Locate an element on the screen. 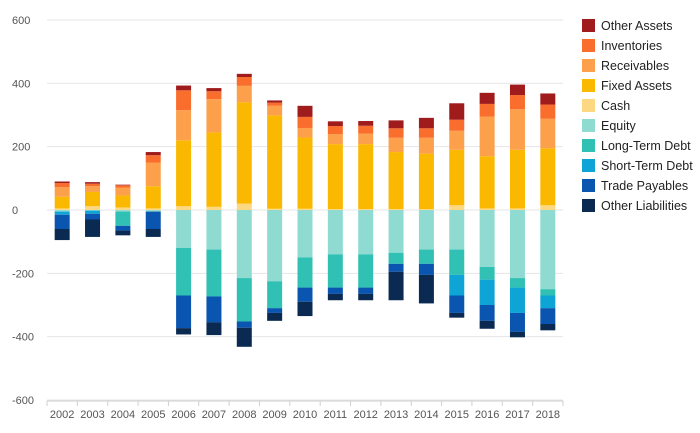 This screenshot has height=433, width=700. x-tick-label: 2004 is located at coordinates (123, 415).